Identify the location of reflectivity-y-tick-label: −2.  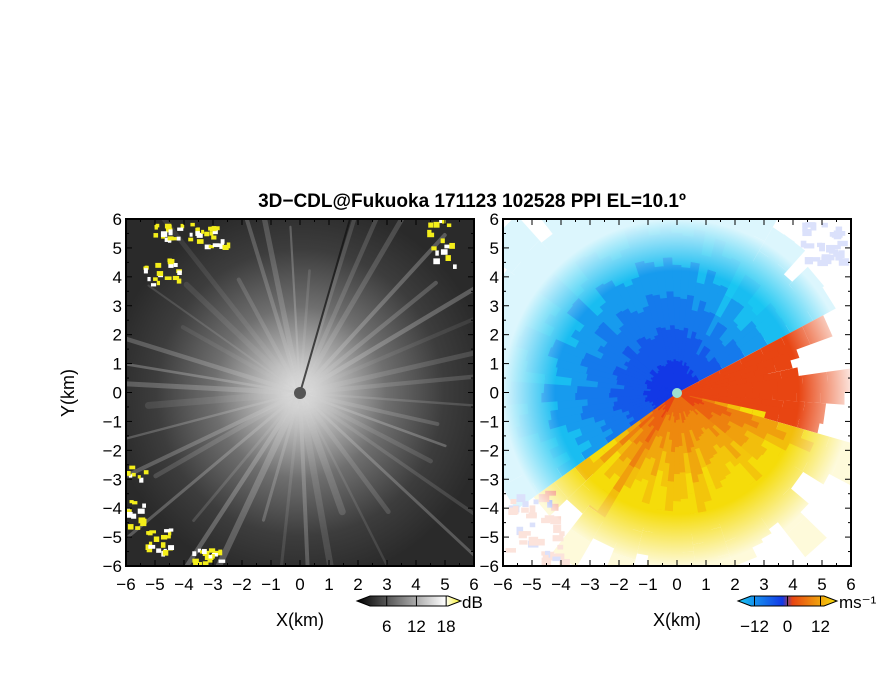
(112, 450).